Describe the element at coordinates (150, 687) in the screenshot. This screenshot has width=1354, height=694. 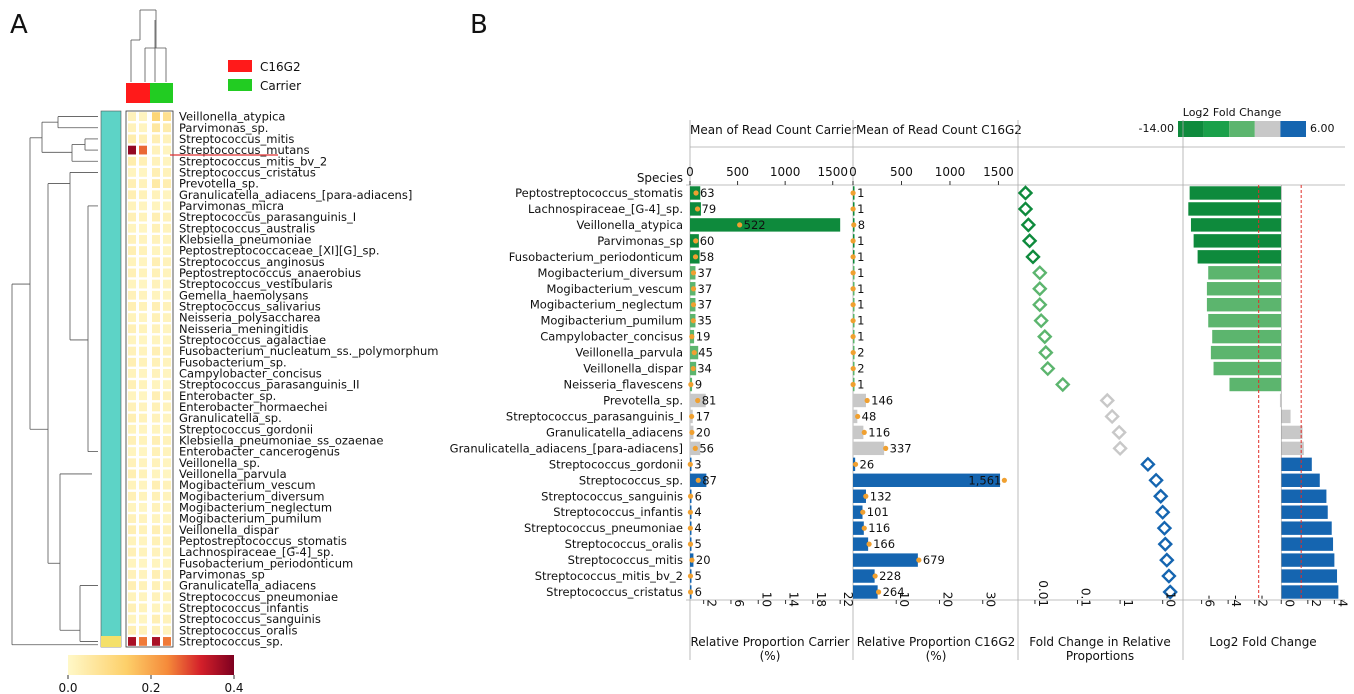
I see `colorbar-mid: 0.2` at that location.